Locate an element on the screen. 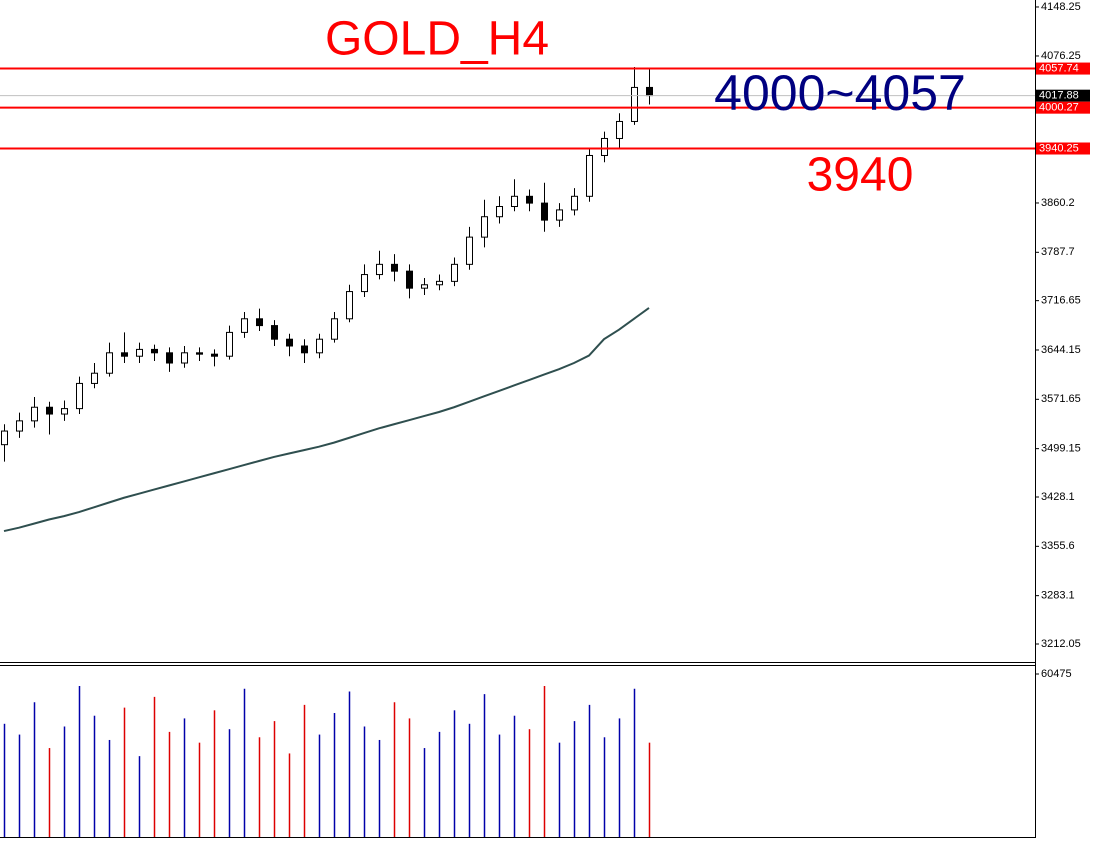  level-line-label: 4057.74 is located at coordinates (1059, 68).